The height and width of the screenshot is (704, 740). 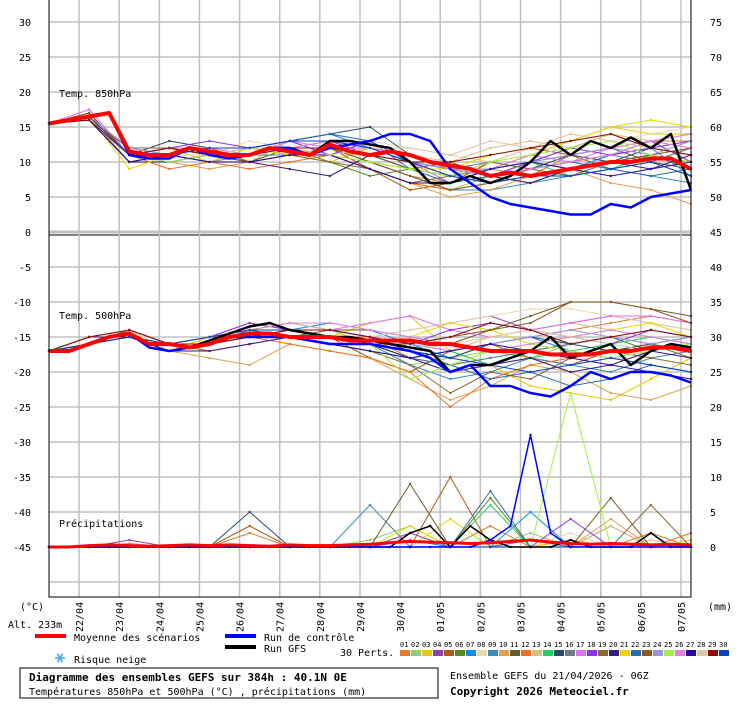 I want to click on pert-legend-id: 18, so click(x=591, y=645).